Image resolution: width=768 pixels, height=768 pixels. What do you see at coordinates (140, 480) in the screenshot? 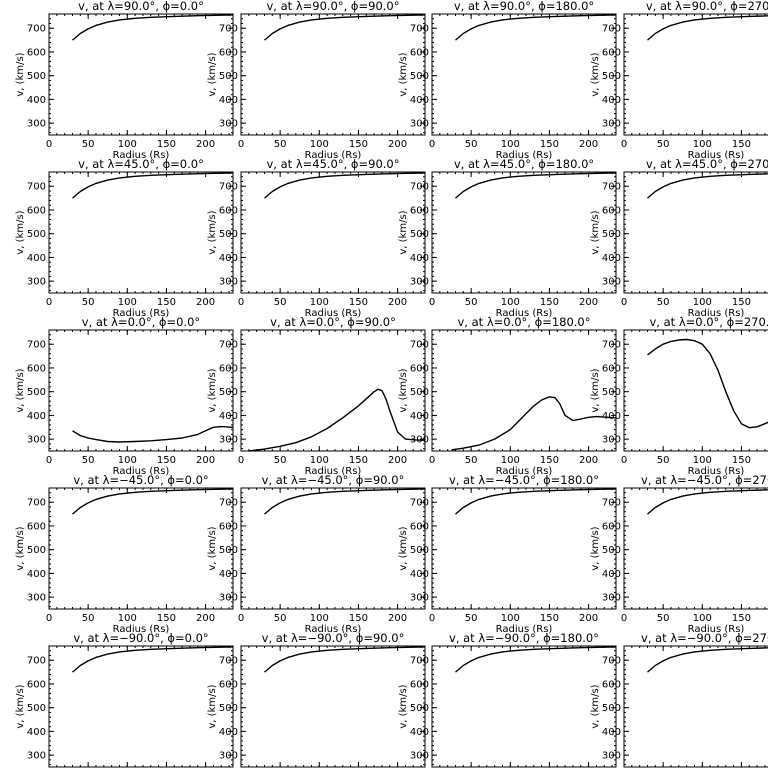
I see `chart-title: v, at λ=−45.0°, ϕ=0.0°` at bounding box center [140, 480].